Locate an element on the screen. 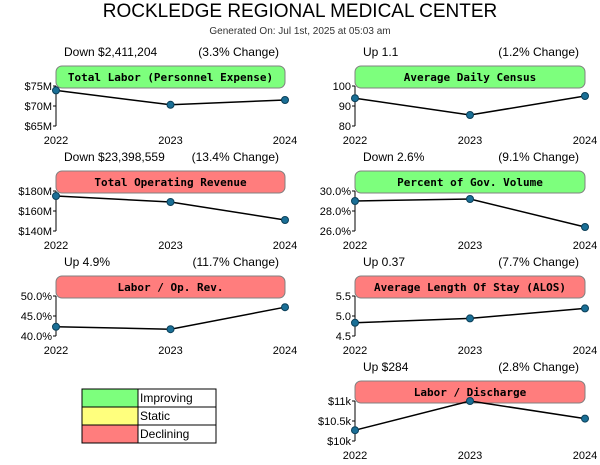 The image size is (600, 465). change-amount: Up 0.37 is located at coordinates (384, 262).